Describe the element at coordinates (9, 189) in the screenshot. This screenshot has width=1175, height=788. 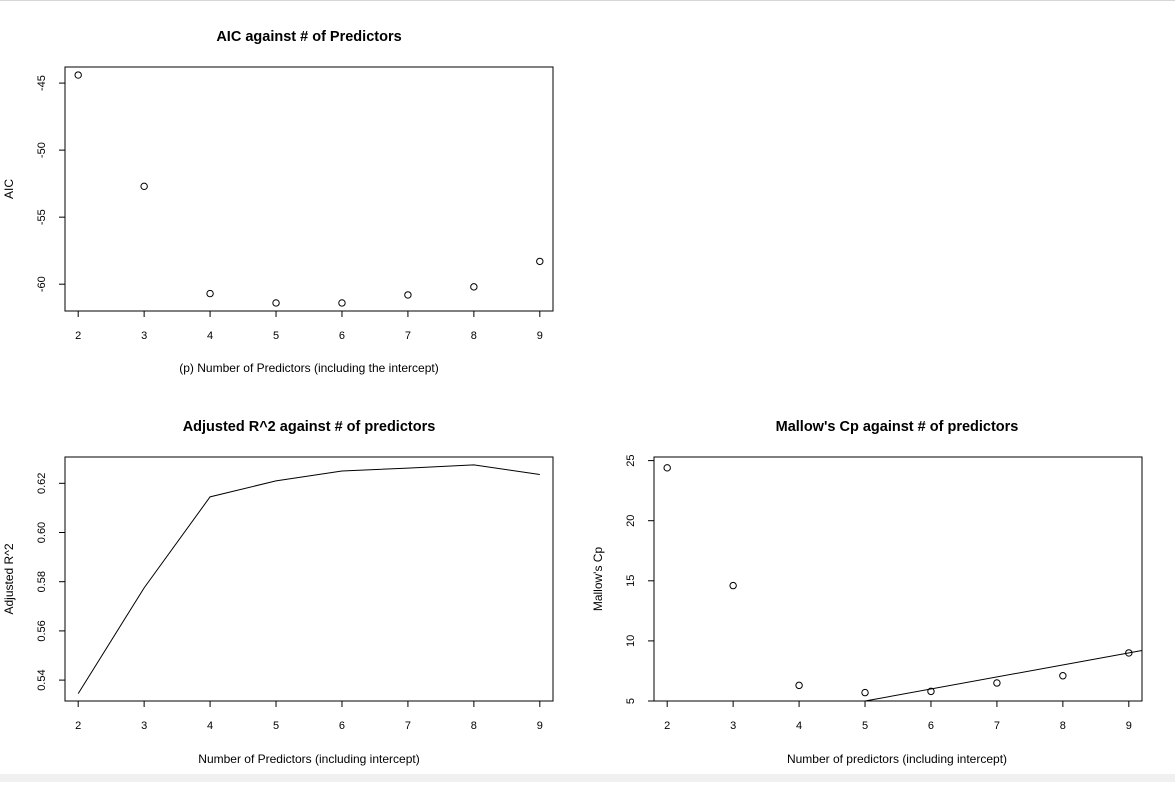
I see `aic-y-axis-label: AIC` at that location.